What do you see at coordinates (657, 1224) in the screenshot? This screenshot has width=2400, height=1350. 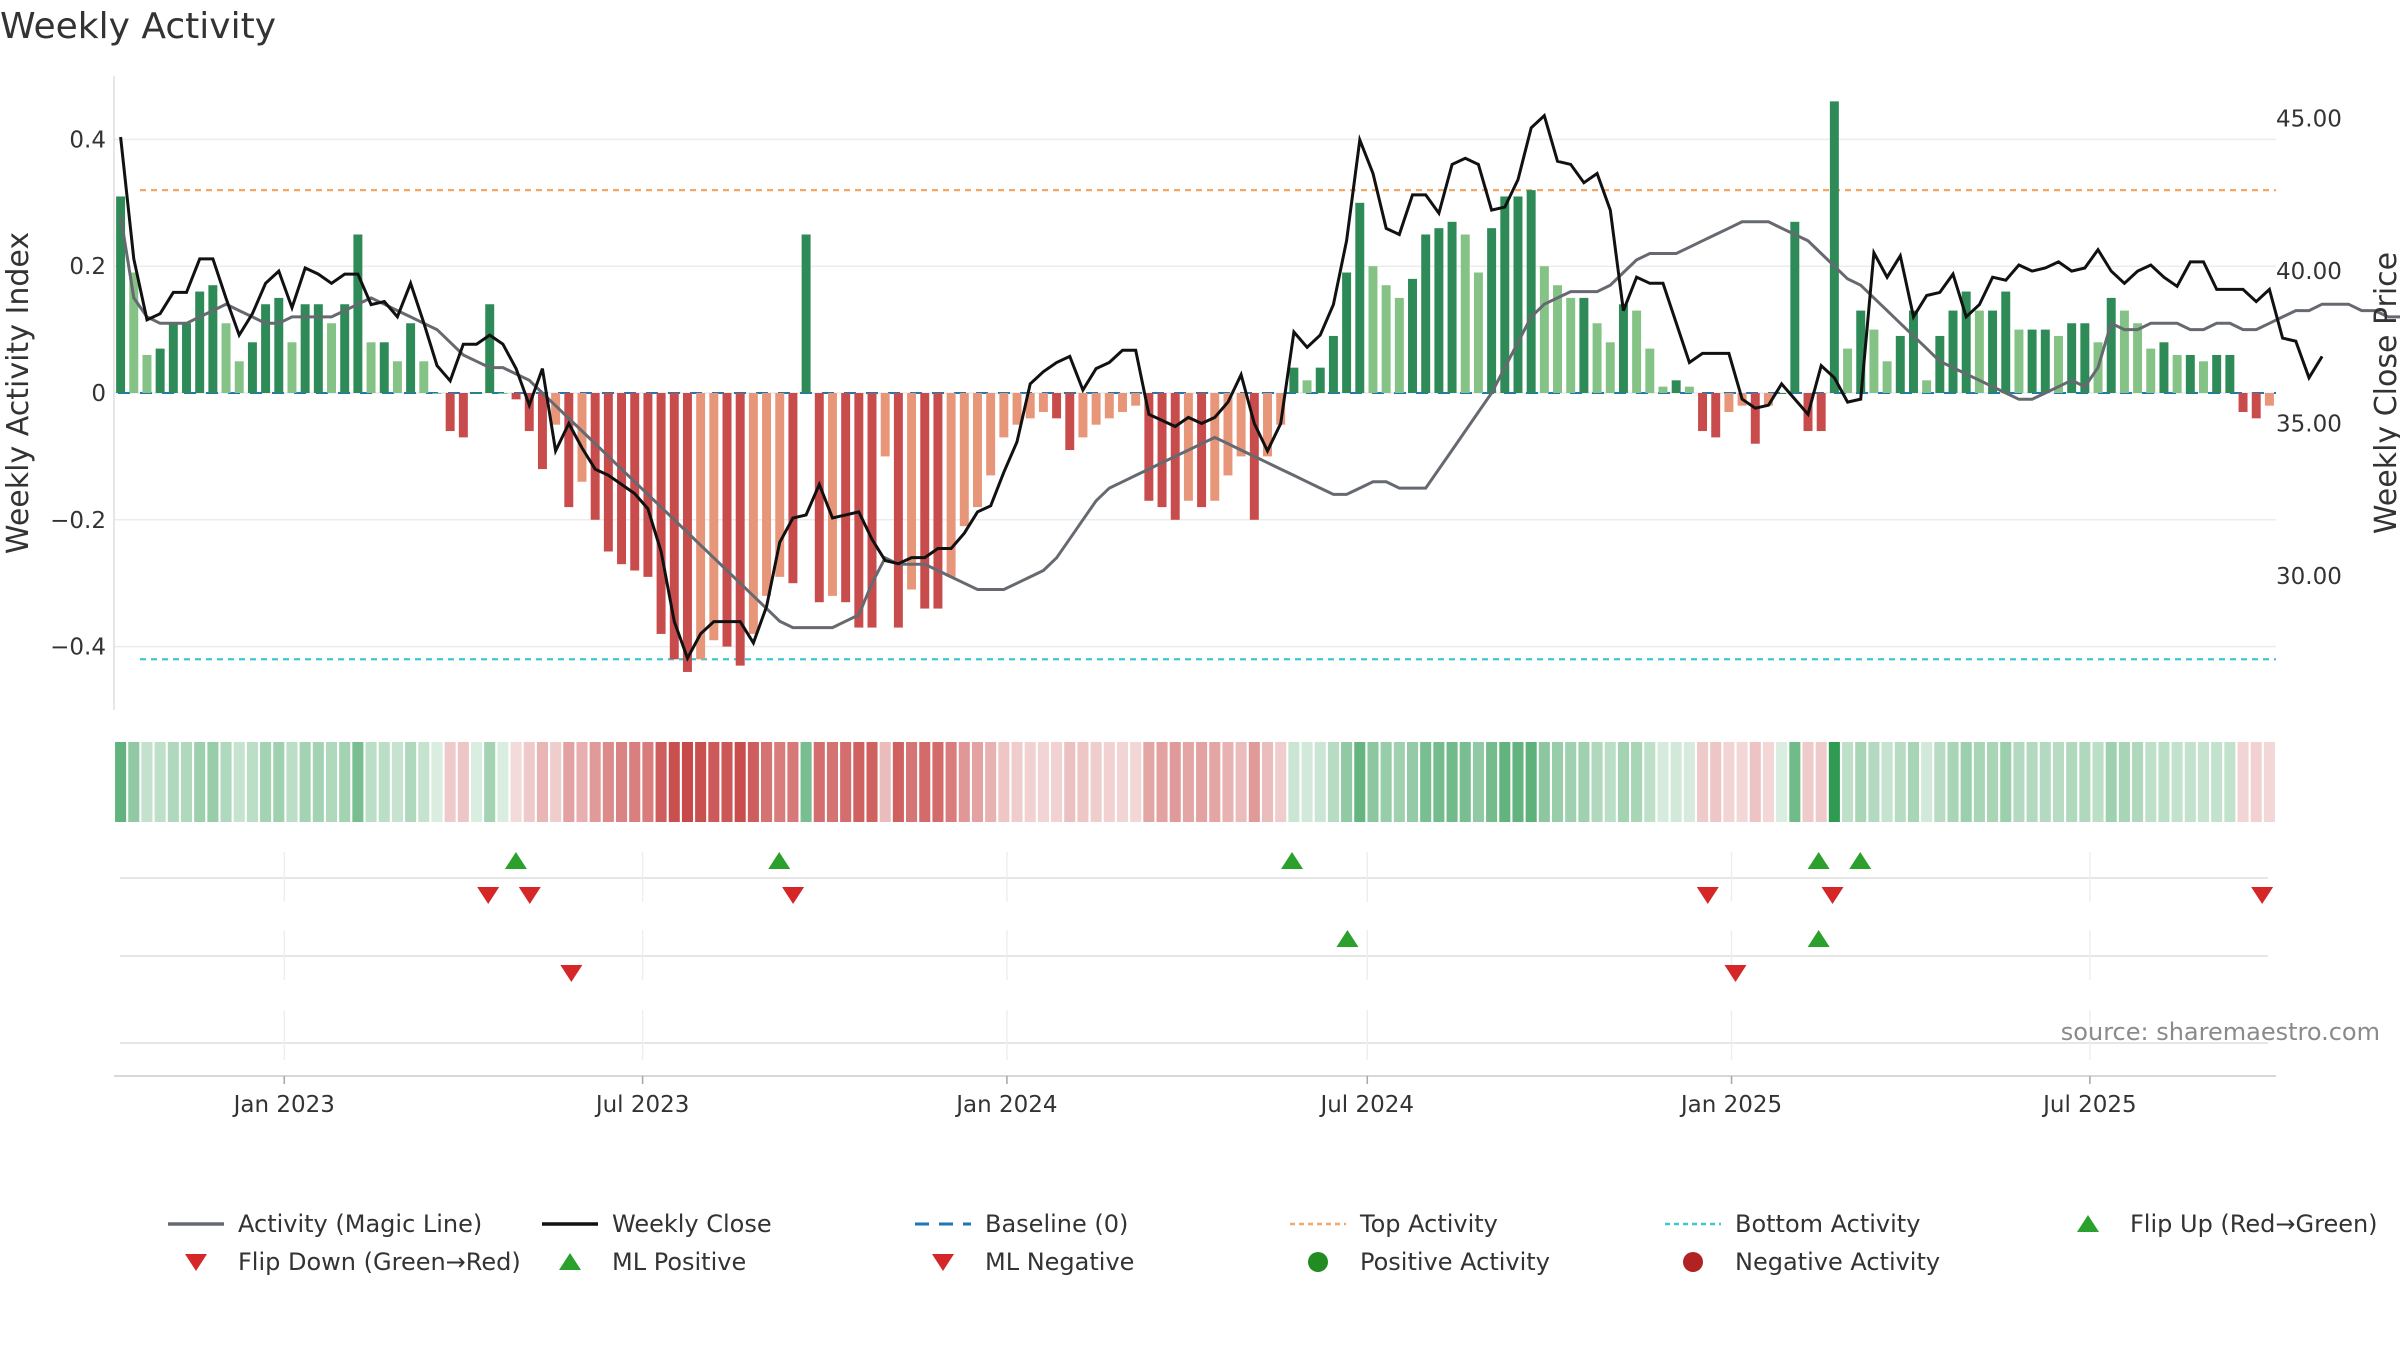 I see `legend-item: Weekly Close` at bounding box center [657, 1224].